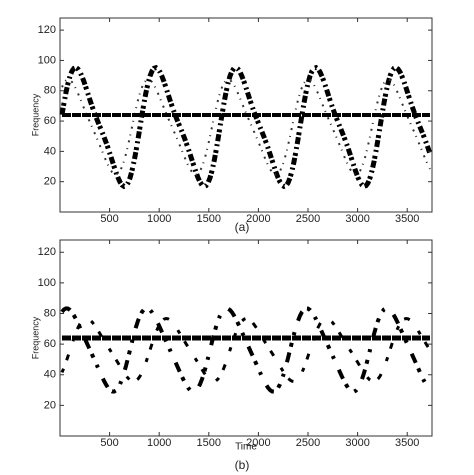  Describe the element at coordinates (242, 465) in the screenshot. I see `caption: (b)` at that location.